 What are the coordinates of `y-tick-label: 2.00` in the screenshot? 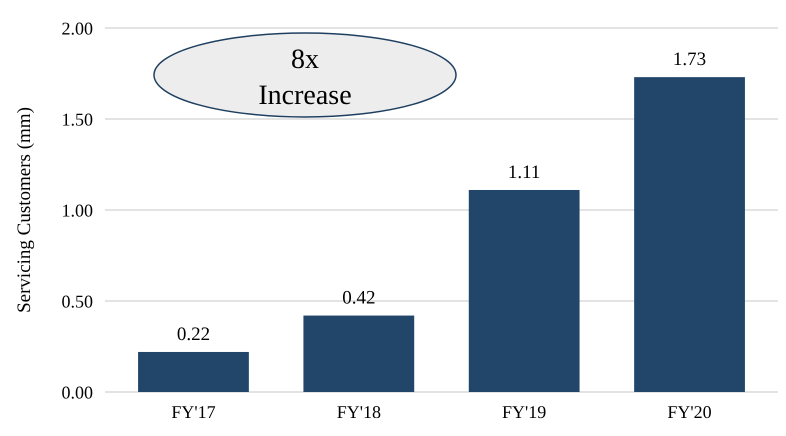 It's located at (77, 28).